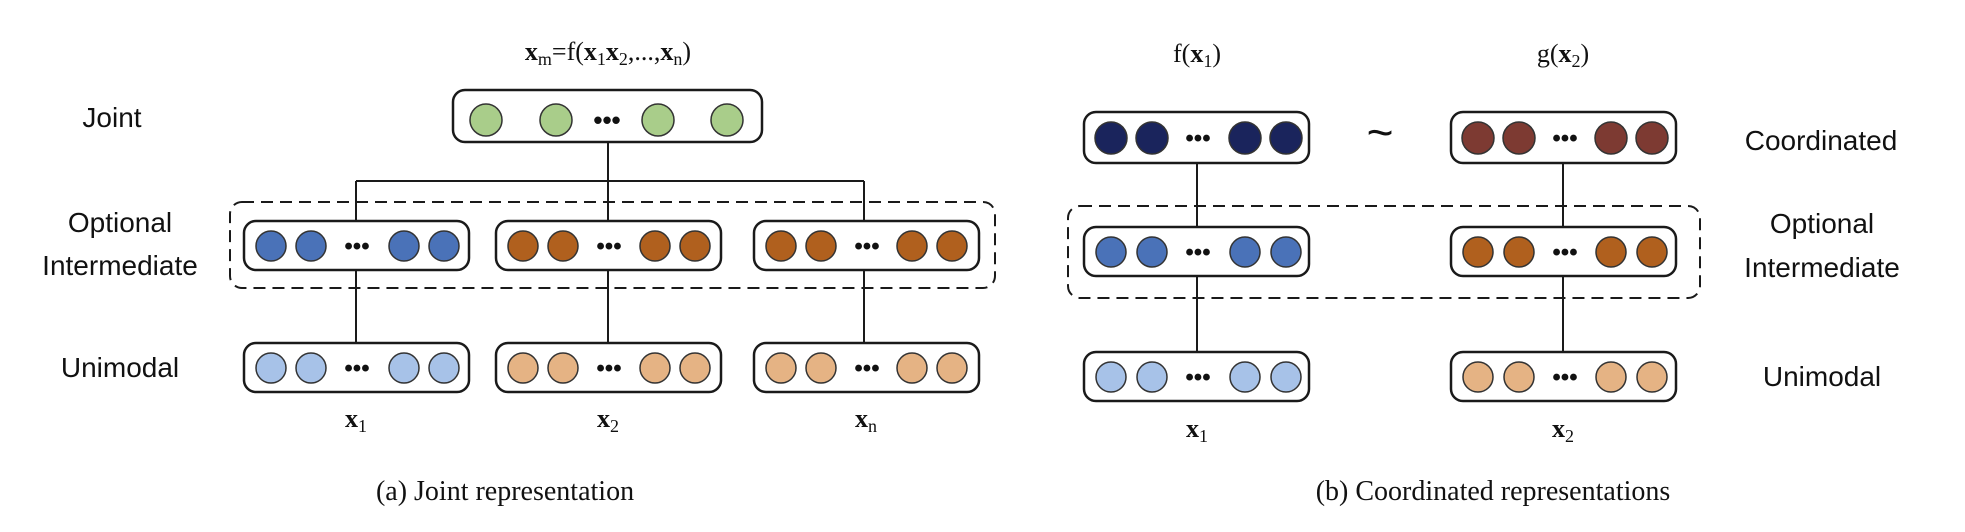  What do you see at coordinates (111, 117) in the screenshot?
I see `label-joint: Joint` at bounding box center [111, 117].